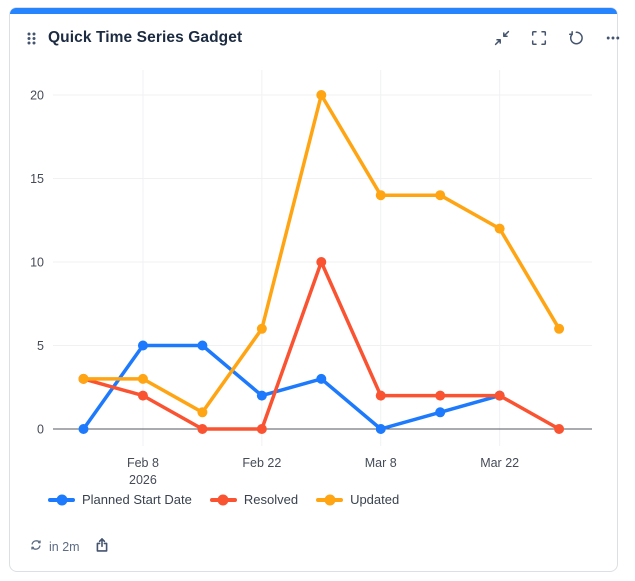  Describe the element at coordinates (37, 179) in the screenshot. I see `svg-text: 15` at that location.